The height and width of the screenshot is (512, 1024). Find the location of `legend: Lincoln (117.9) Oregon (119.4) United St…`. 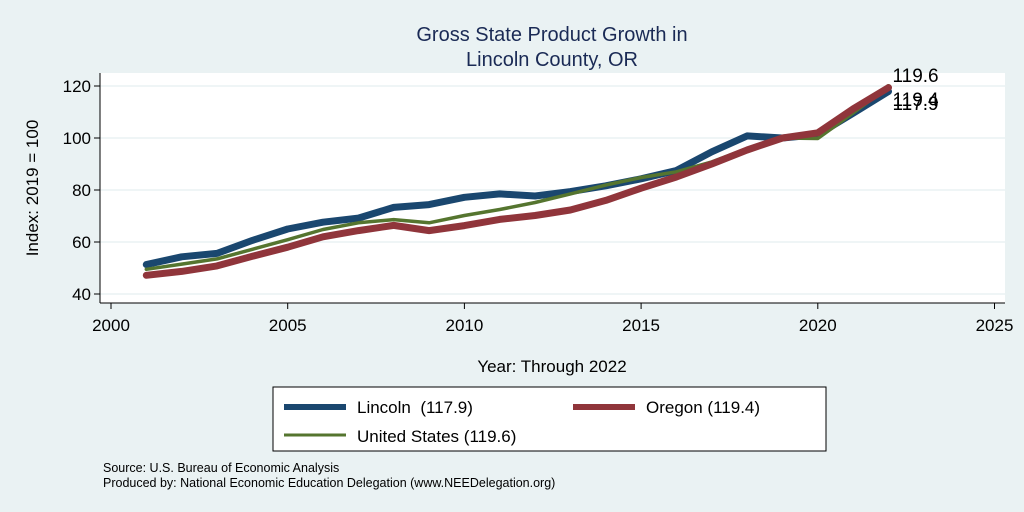

legend: Lincoln (117.9) Oregon (119.4) United St… is located at coordinates (549, 419).